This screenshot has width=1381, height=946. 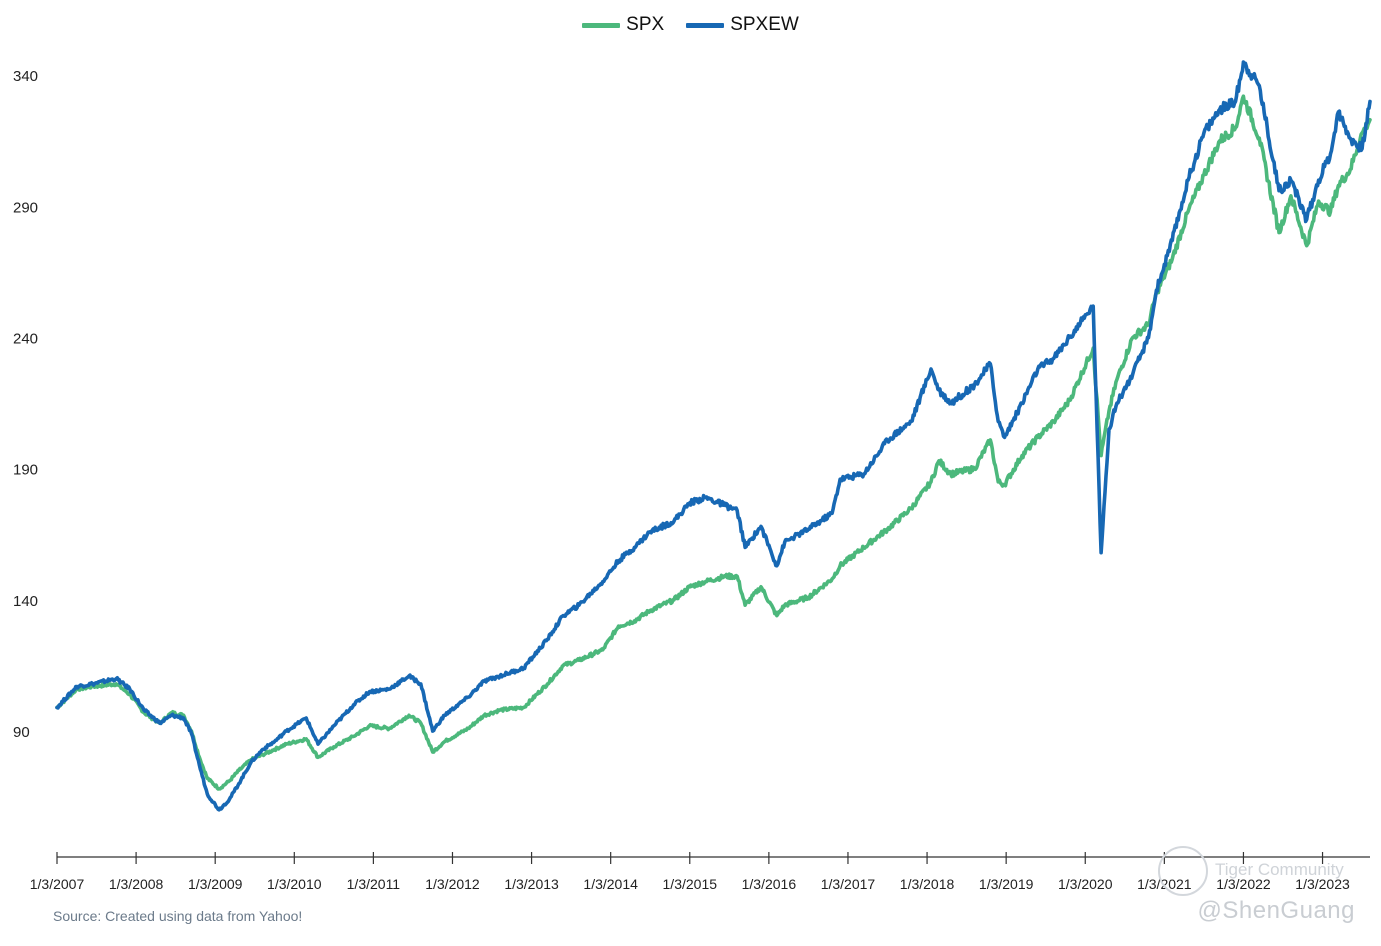 What do you see at coordinates (1006, 884) in the screenshot?
I see `x-tick-label: 1/3/2019` at bounding box center [1006, 884].